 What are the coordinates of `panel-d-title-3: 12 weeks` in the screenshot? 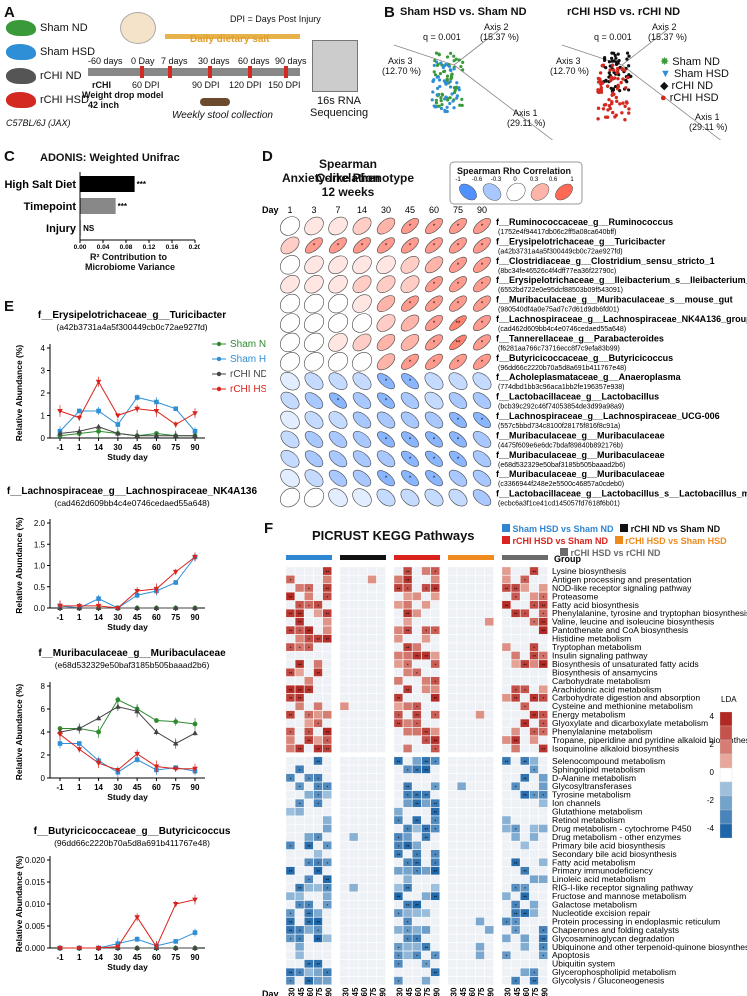 It's located at (348, 192).